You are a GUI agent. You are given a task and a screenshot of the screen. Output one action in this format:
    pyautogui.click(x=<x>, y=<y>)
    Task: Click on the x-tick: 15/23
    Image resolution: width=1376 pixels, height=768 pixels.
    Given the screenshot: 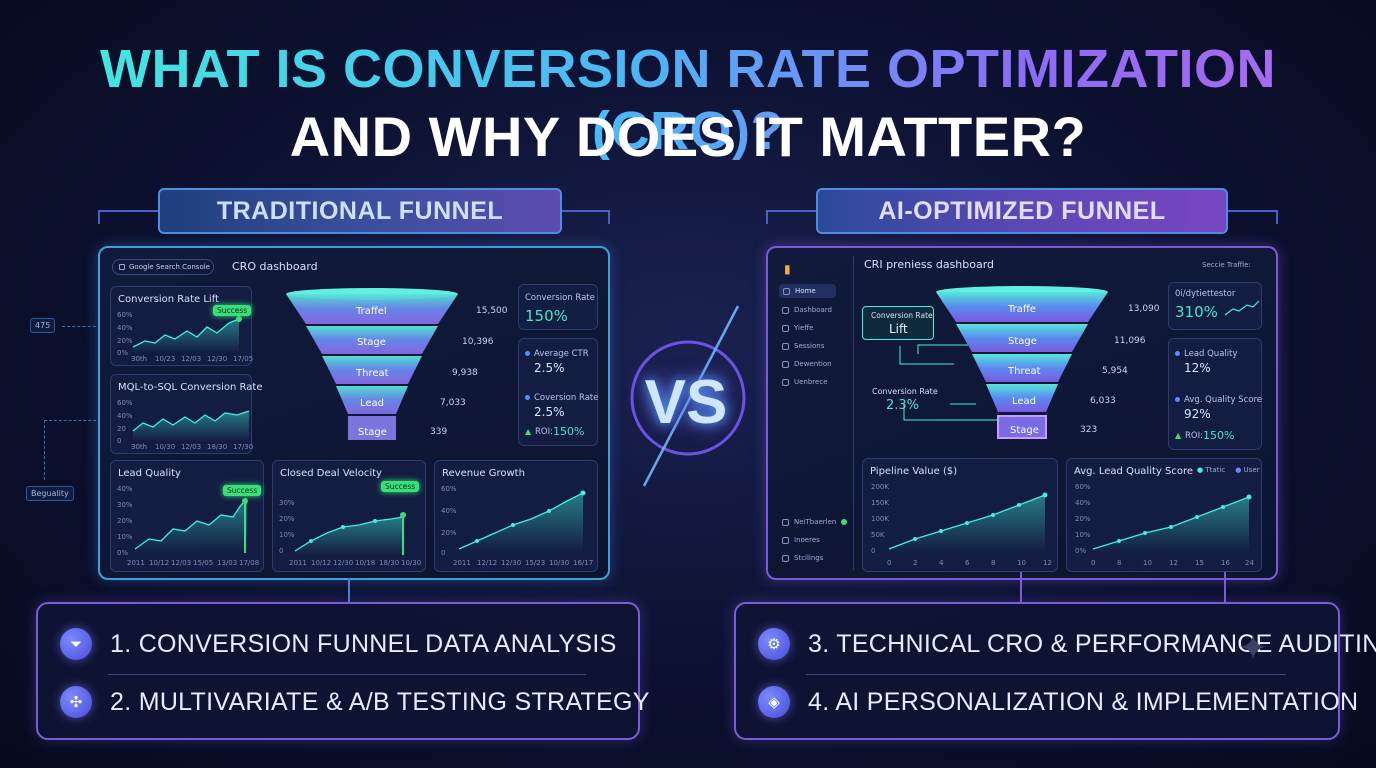 What is the action you would take?
    pyautogui.click(x=535, y=563)
    